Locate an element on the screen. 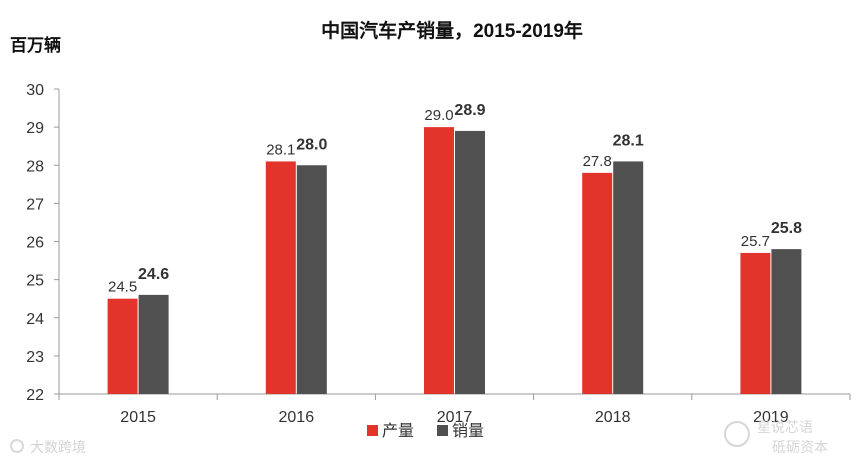  legend: 产量 销量 is located at coordinates (425, 431).